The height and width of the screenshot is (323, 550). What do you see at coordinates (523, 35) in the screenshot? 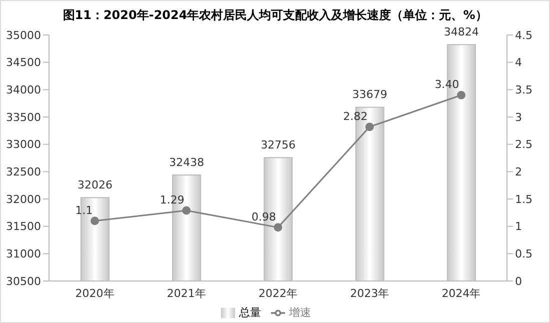
I see `y2-tick-label: 4.5` at bounding box center [523, 35].